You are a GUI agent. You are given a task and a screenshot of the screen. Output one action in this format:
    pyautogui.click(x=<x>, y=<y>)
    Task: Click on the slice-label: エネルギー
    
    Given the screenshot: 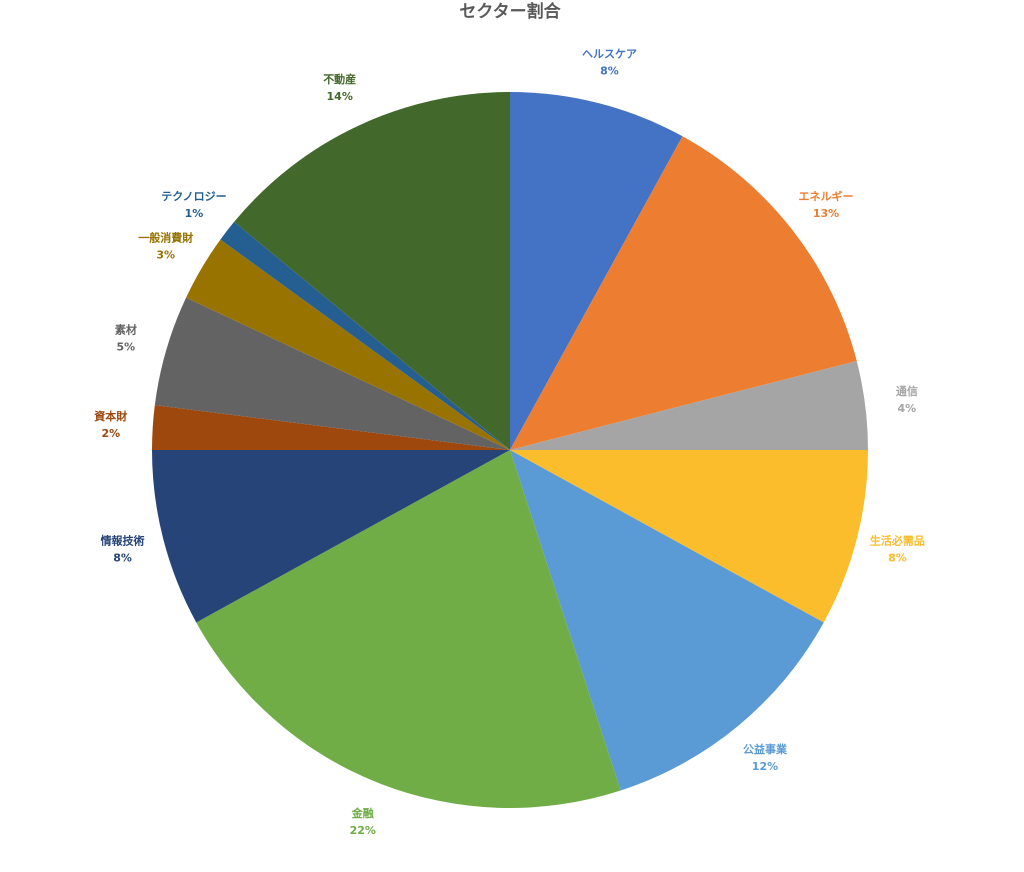 What is the action you would take?
    pyautogui.click(x=826, y=196)
    